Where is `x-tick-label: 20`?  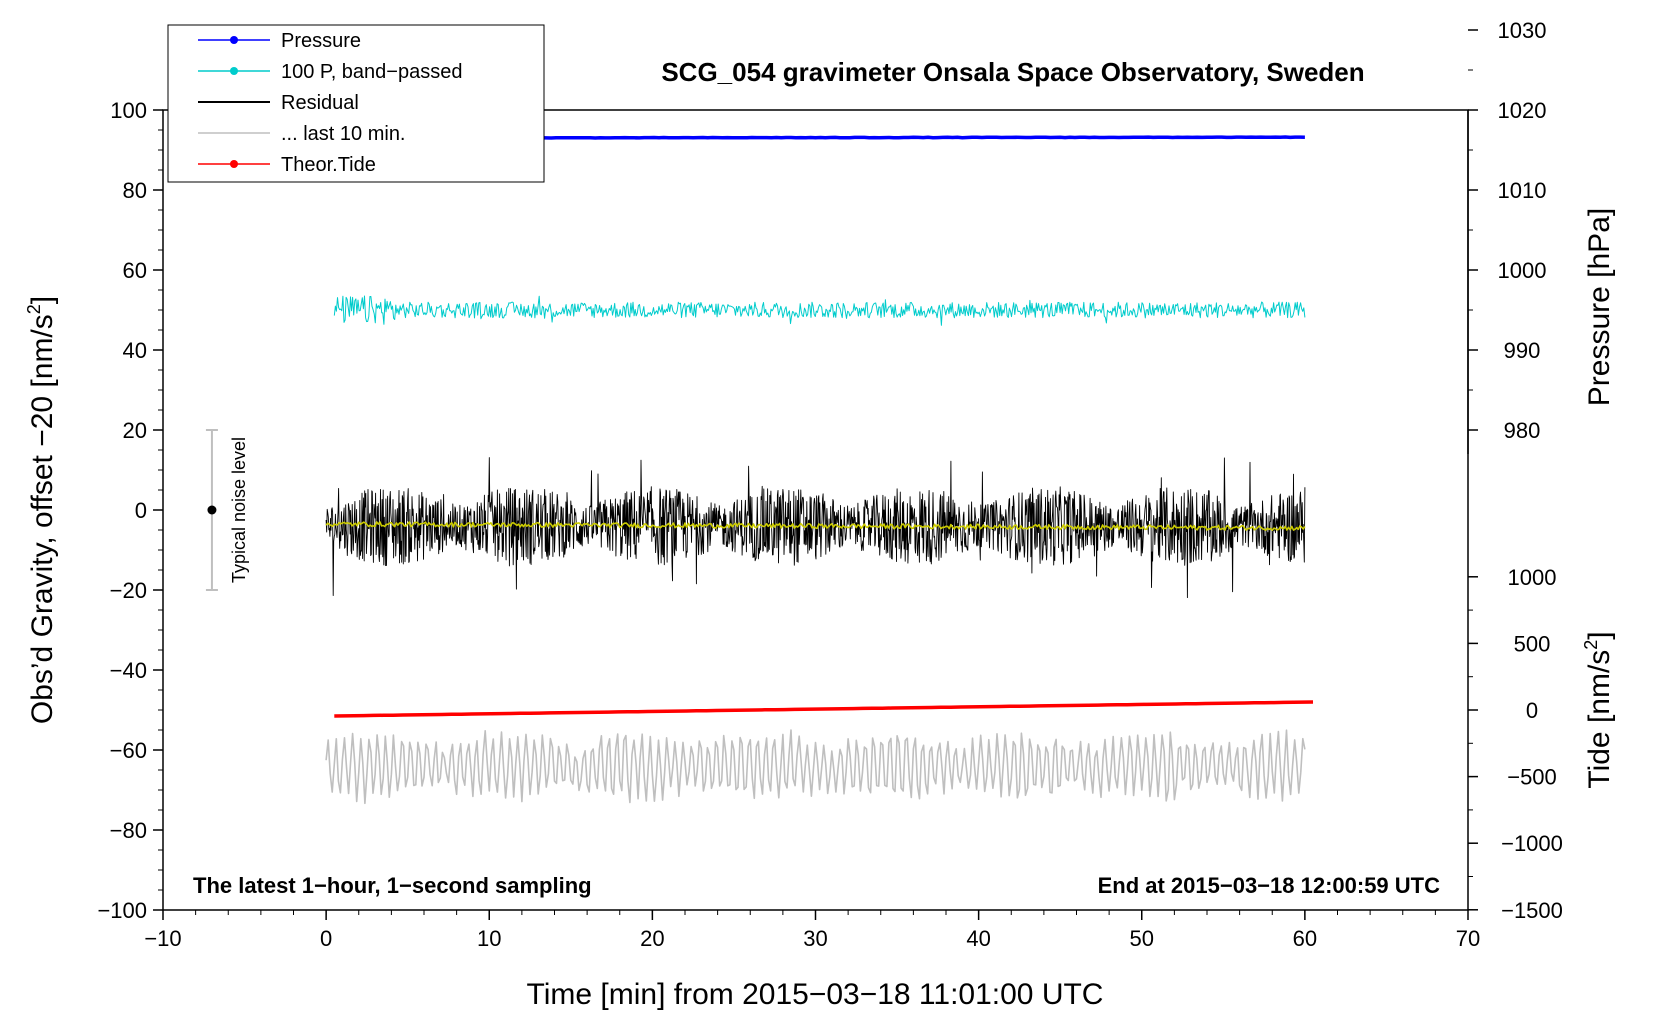
x-tick-label: 20 is located at coordinates (652, 938).